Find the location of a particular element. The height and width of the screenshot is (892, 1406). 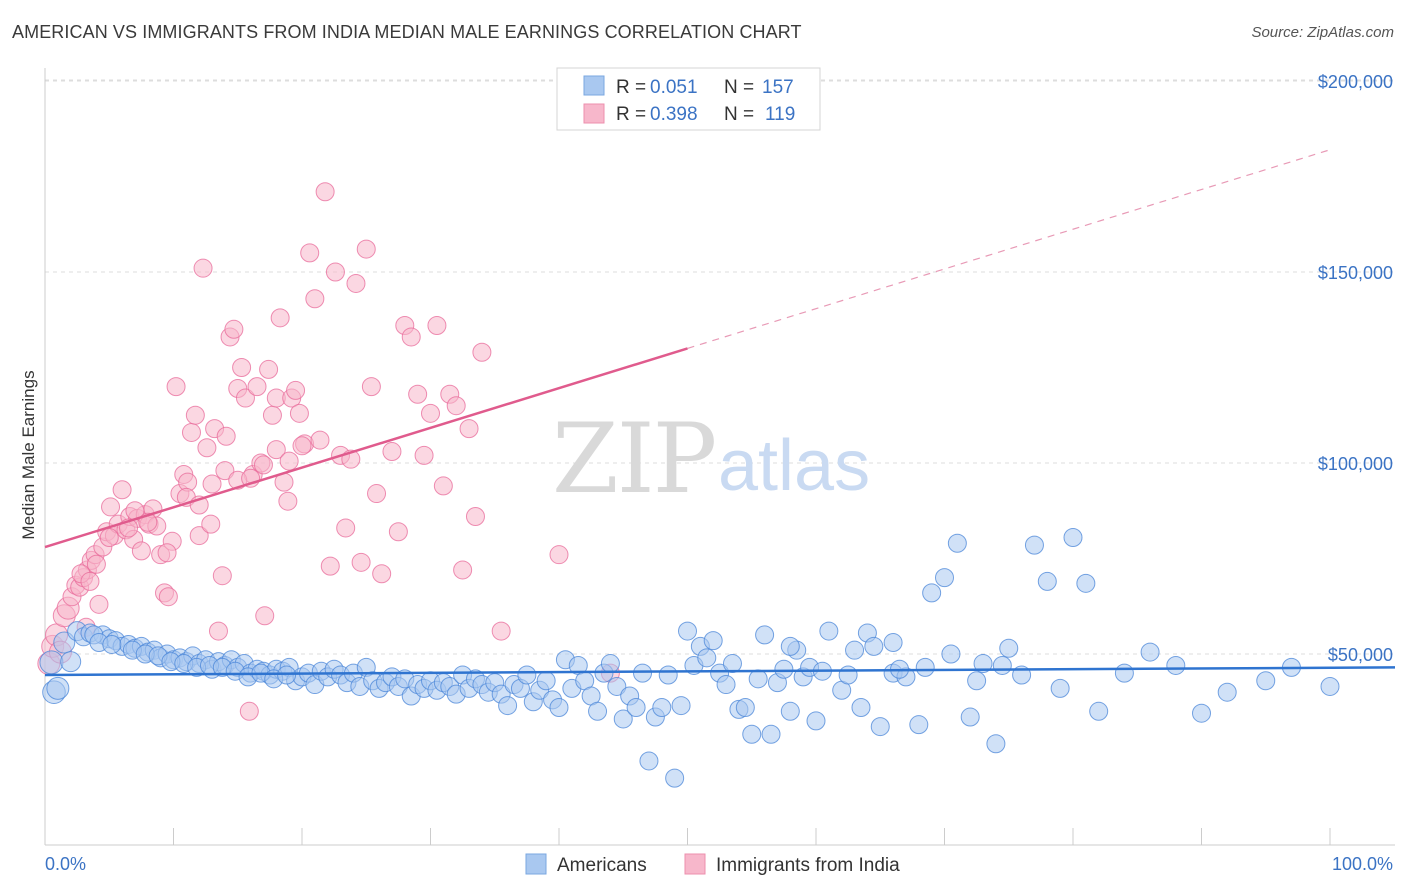

watermark: ZIP atlas is located at coordinates (711, 459).